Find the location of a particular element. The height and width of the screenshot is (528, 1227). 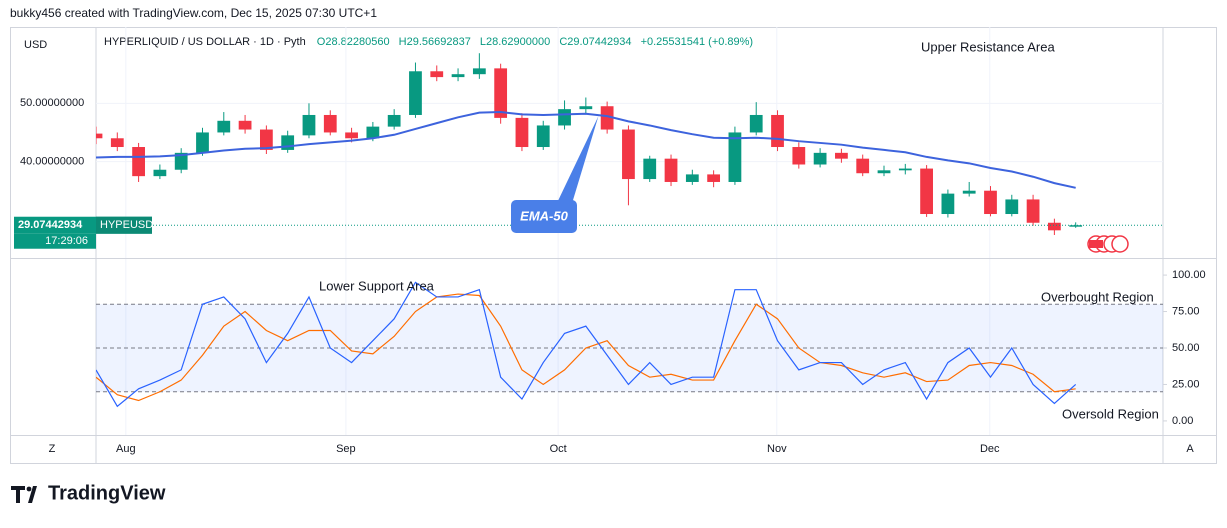

annotation: Overbought Region is located at coordinates (1097, 296).